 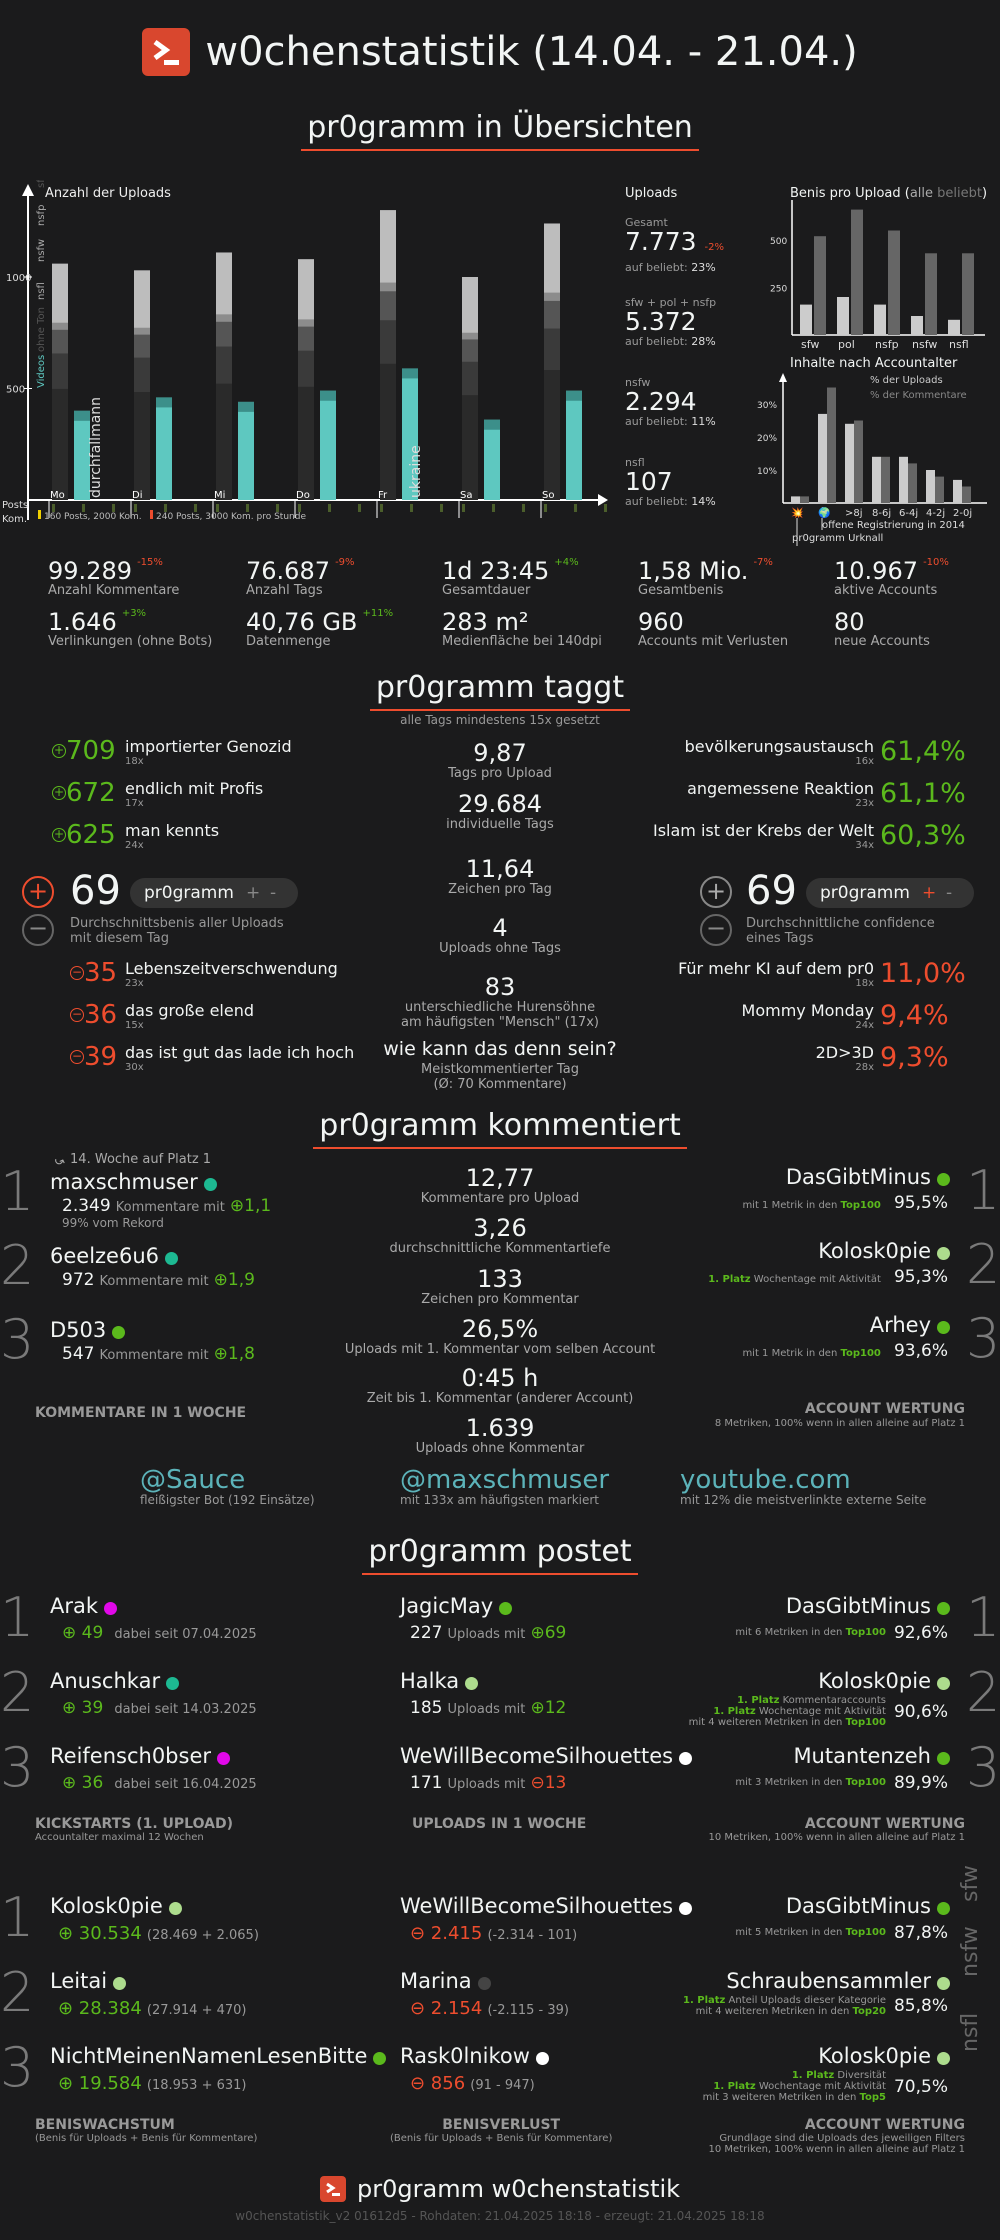 What do you see at coordinates (17, 2067) in the screenshot?
I see `rank-number: 3` at bounding box center [17, 2067].